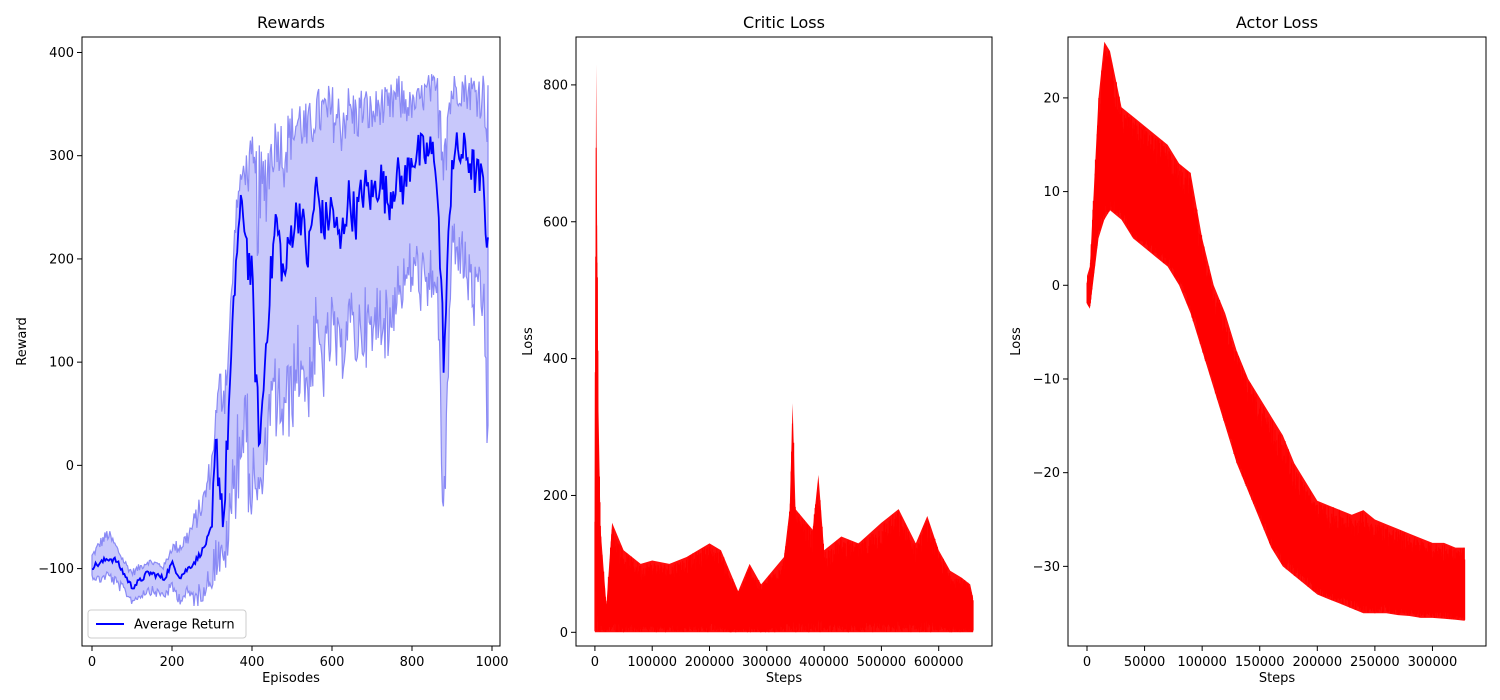  I want to click on x-tick-label: 50000, so click(1144, 662).